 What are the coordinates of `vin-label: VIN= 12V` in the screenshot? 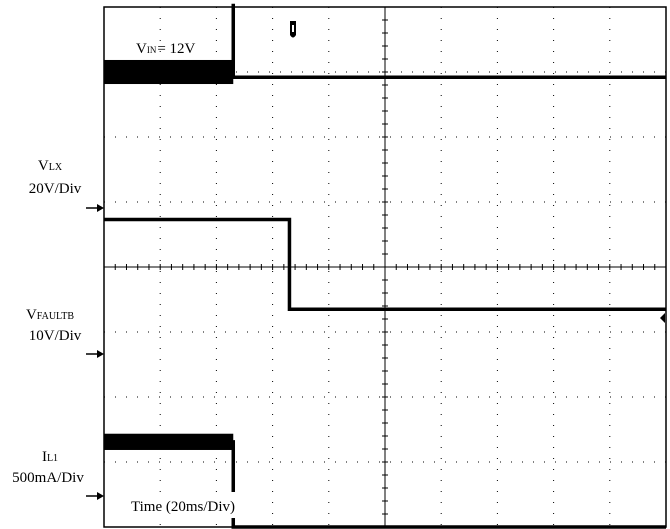 It's located at (166, 49).